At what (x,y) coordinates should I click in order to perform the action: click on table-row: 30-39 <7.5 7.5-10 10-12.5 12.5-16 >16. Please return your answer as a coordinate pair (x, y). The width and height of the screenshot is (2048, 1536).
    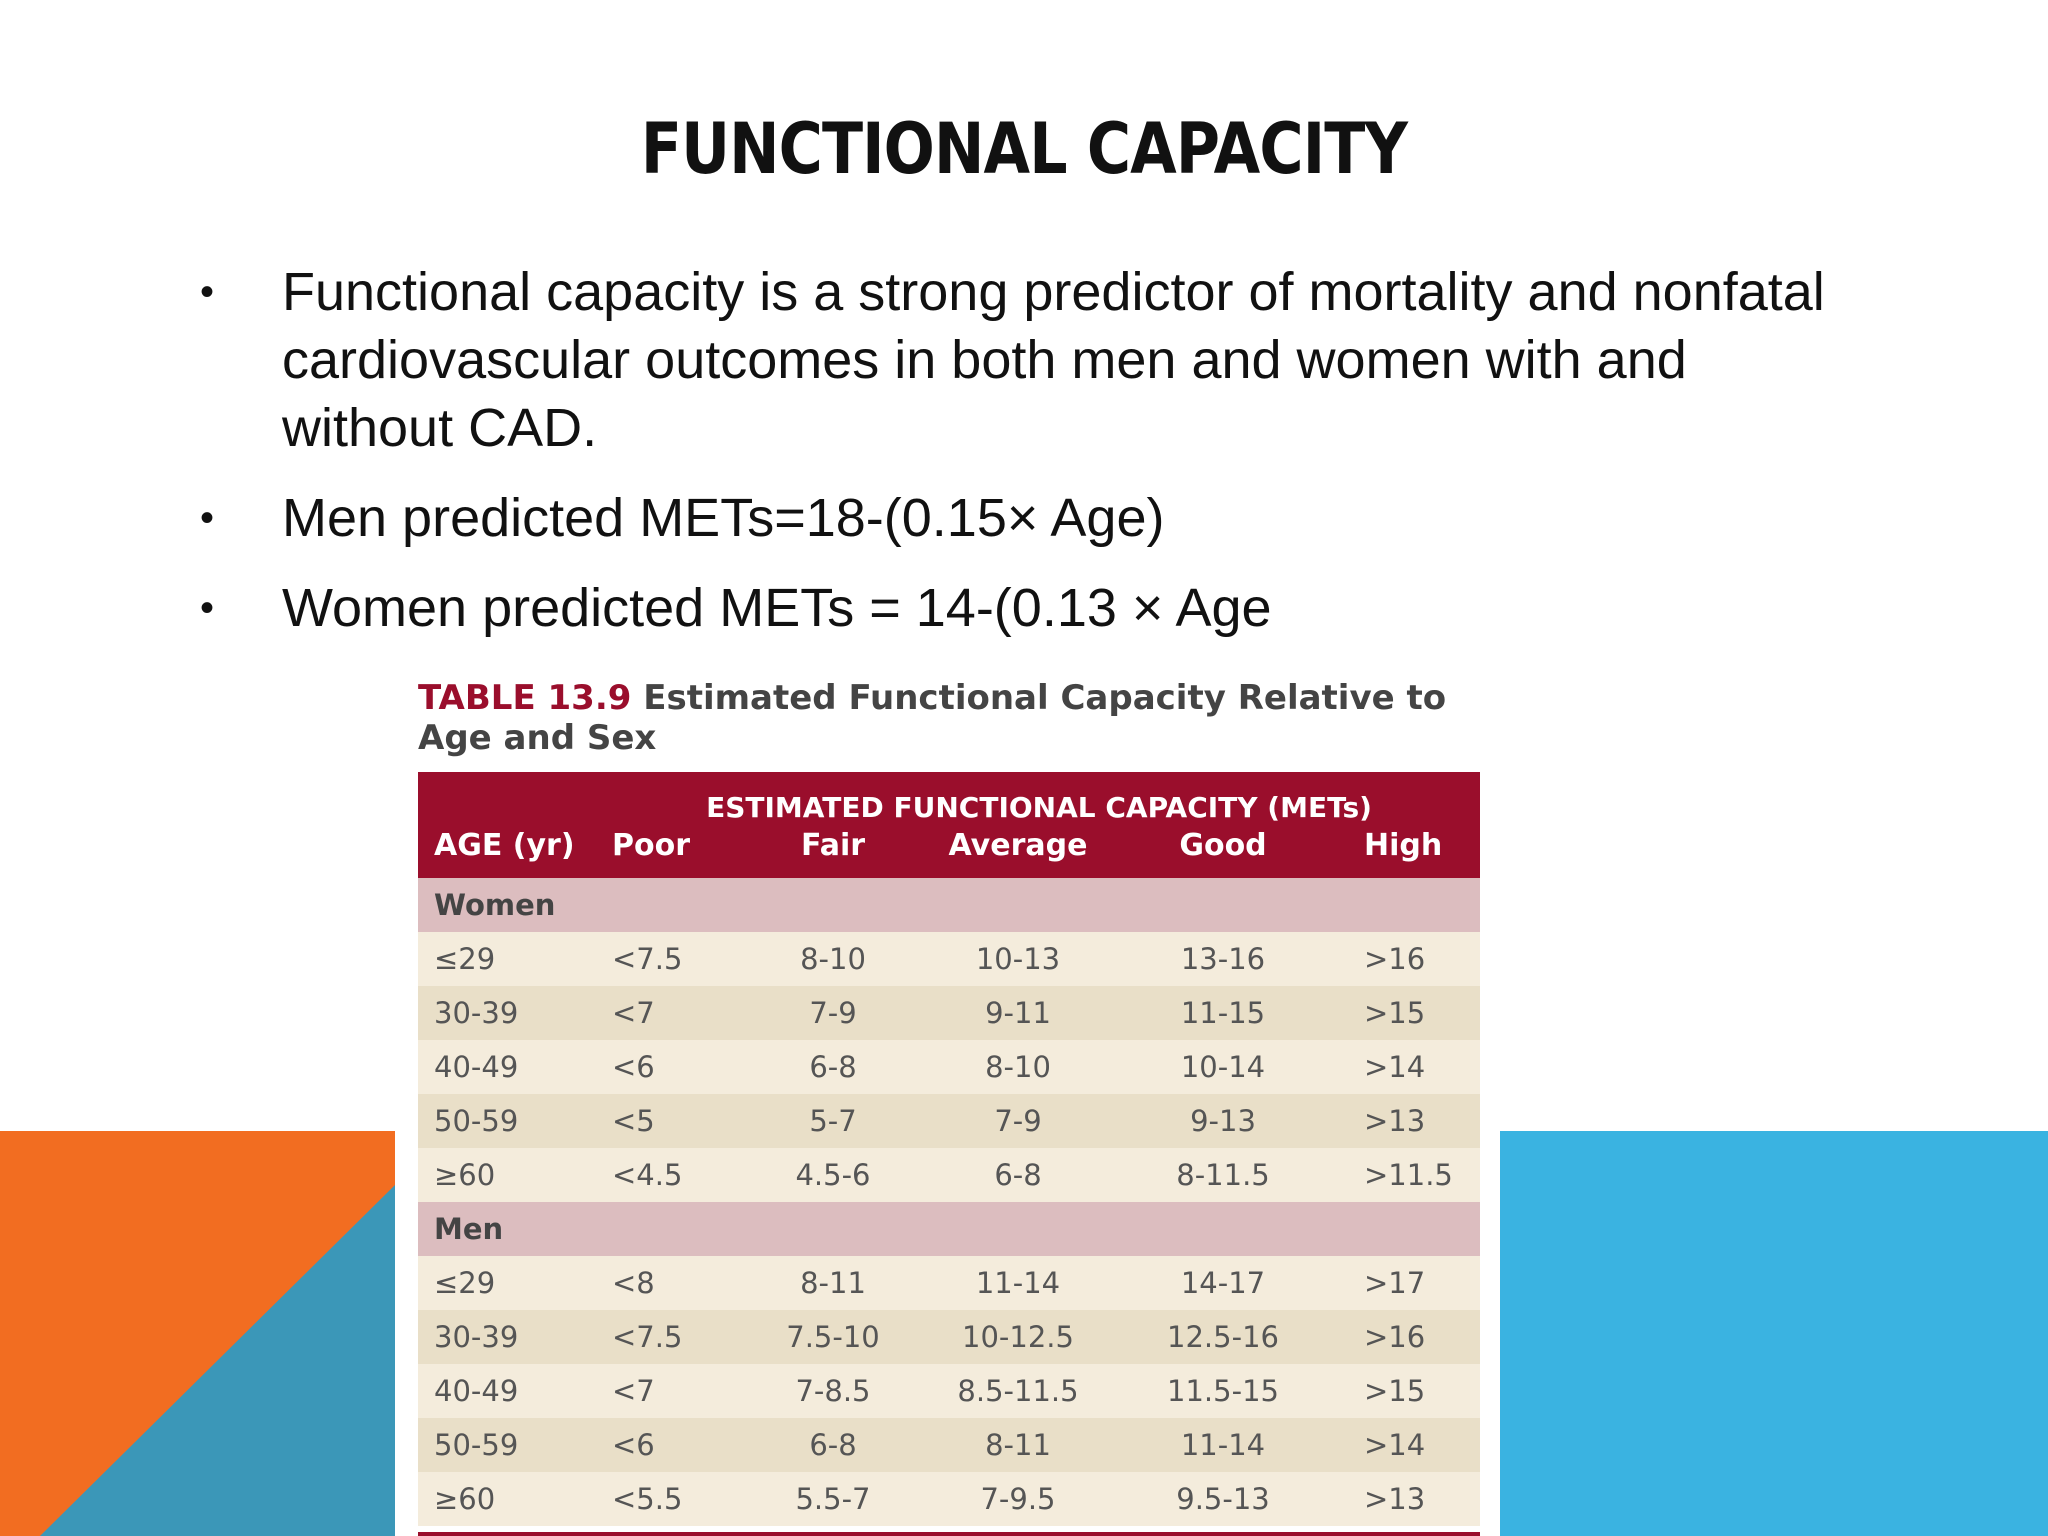
    Looking at the image, I should click on (949, 1337).